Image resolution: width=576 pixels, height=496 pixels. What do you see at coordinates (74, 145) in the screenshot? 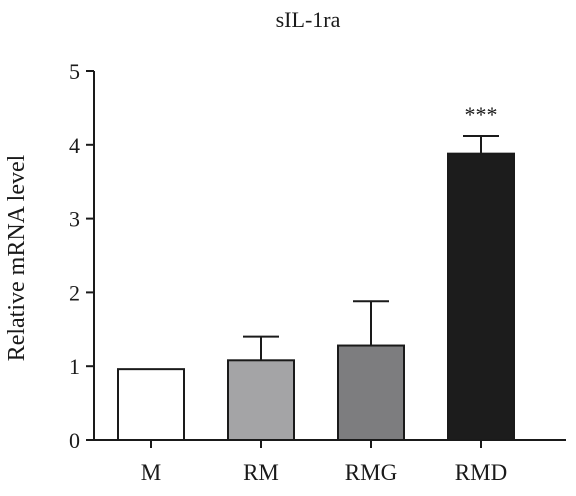
I see `y-tick-label: 4` at bounding box center [74, 145].